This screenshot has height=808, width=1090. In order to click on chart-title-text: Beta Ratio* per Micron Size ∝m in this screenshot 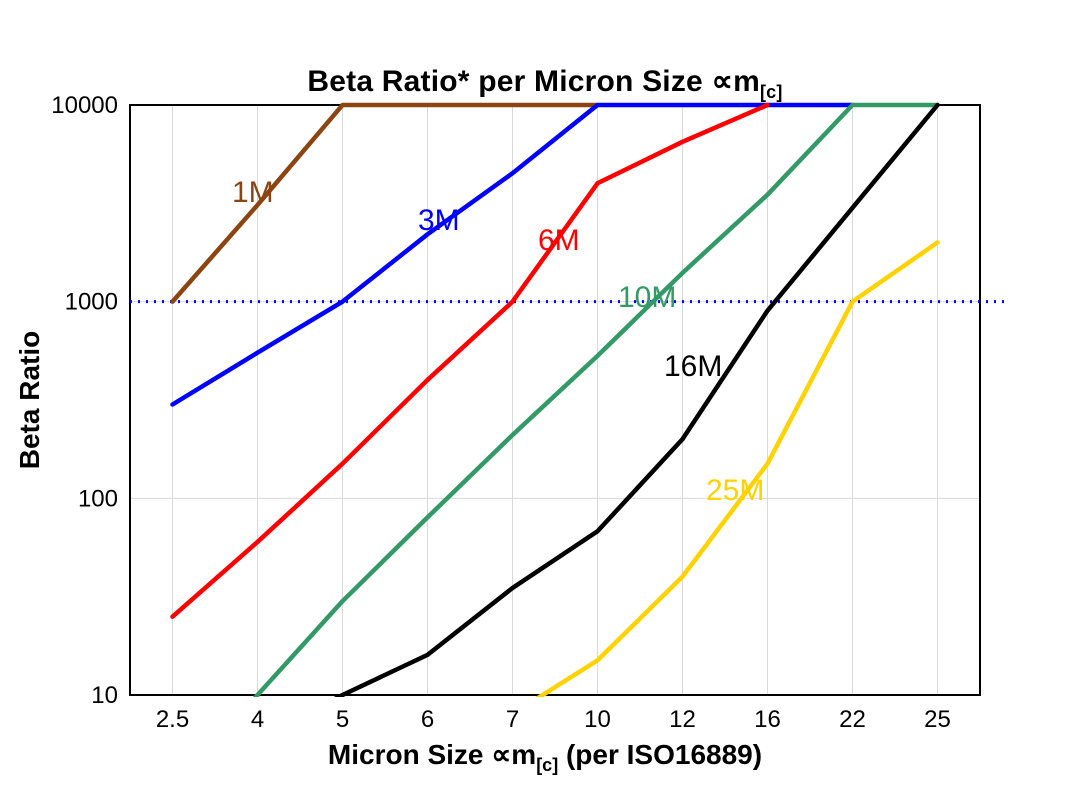, I will do `click(533, 81)`.